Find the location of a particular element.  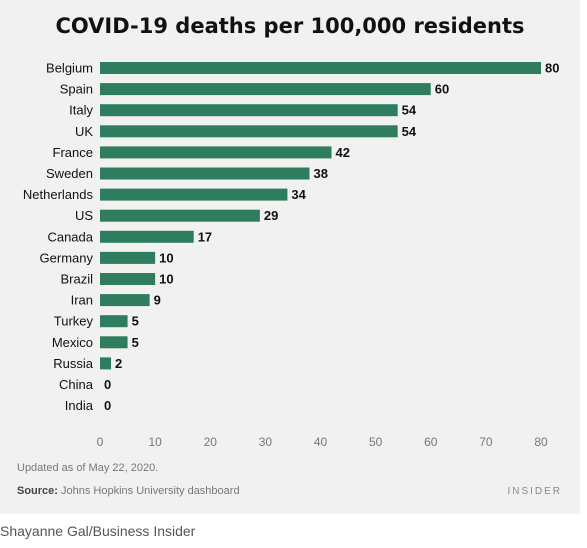

x-tick-label: 10 is located at coordinates (155, 442).